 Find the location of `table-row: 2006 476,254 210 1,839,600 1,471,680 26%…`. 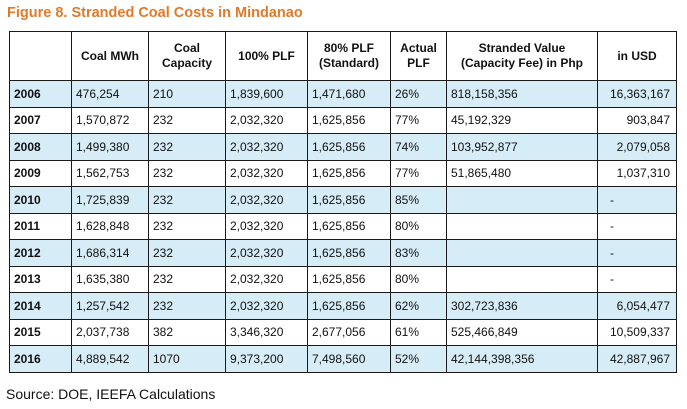

table-row: 2006 476,254 210 1,839,600 1,471,680 26%… is located at coordinates (343, 94).